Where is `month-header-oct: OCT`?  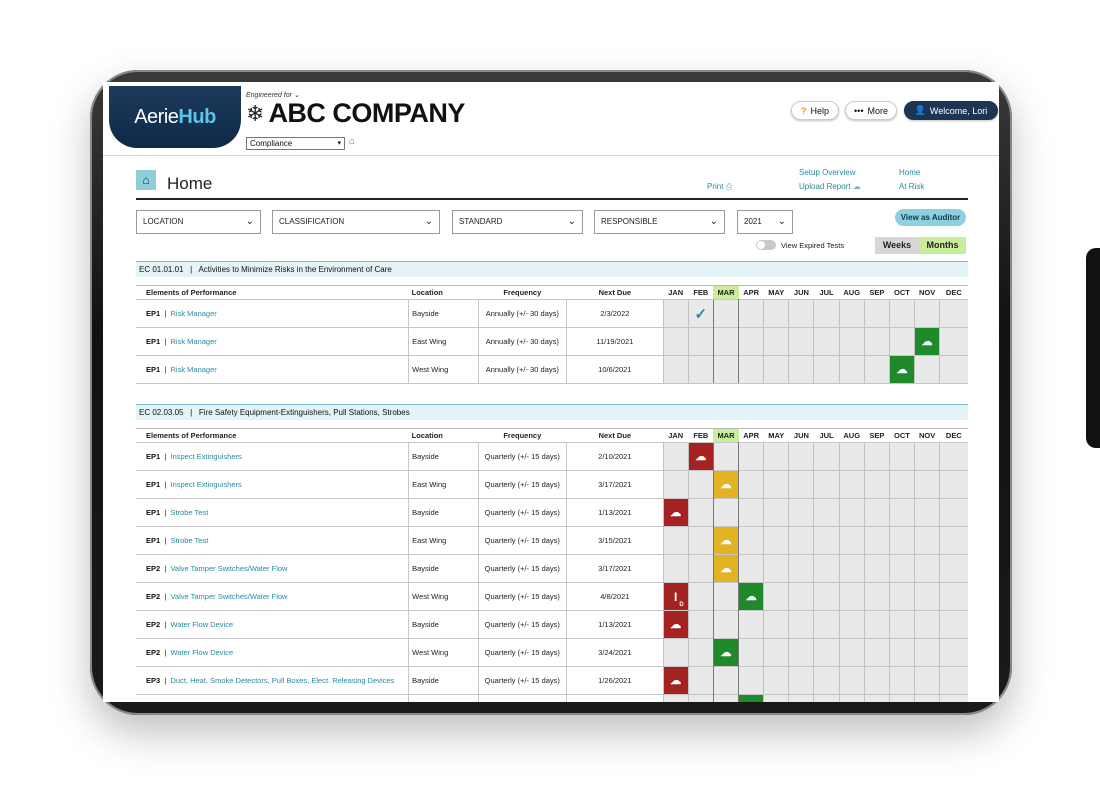
month-header-oct: OCT is located at coordinates (902, 435).